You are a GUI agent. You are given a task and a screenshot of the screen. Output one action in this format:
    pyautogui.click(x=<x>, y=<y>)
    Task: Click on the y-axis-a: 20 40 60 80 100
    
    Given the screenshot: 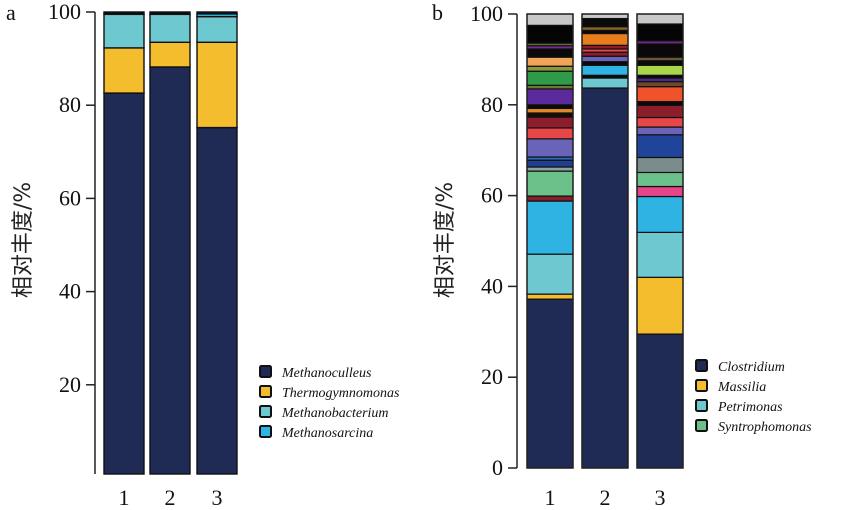 What is the action you would take?
    pyautogui.click(x=72, y=237)
    